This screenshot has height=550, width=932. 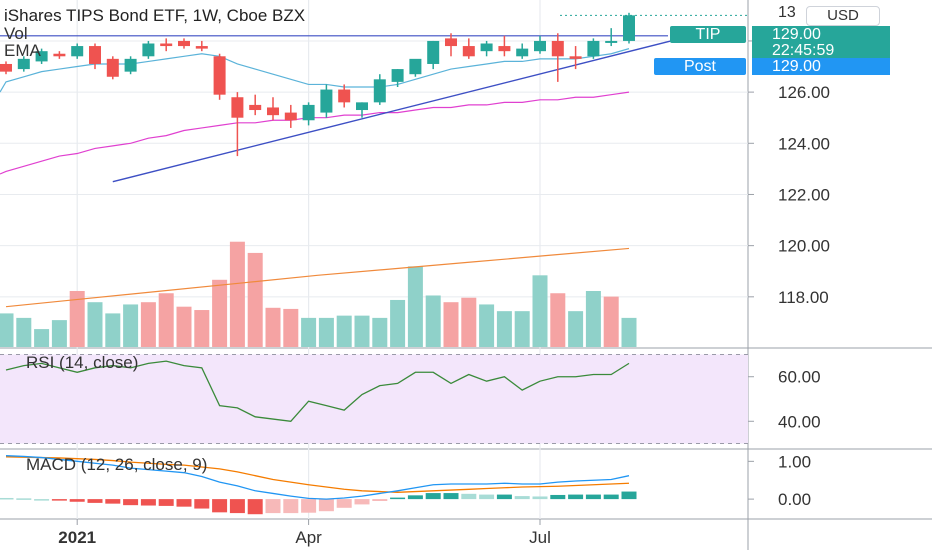 What do you see at coordinates (843, 16) in the screenshot?
I see `currency-badge: USD` at bounding box center [843, 16].